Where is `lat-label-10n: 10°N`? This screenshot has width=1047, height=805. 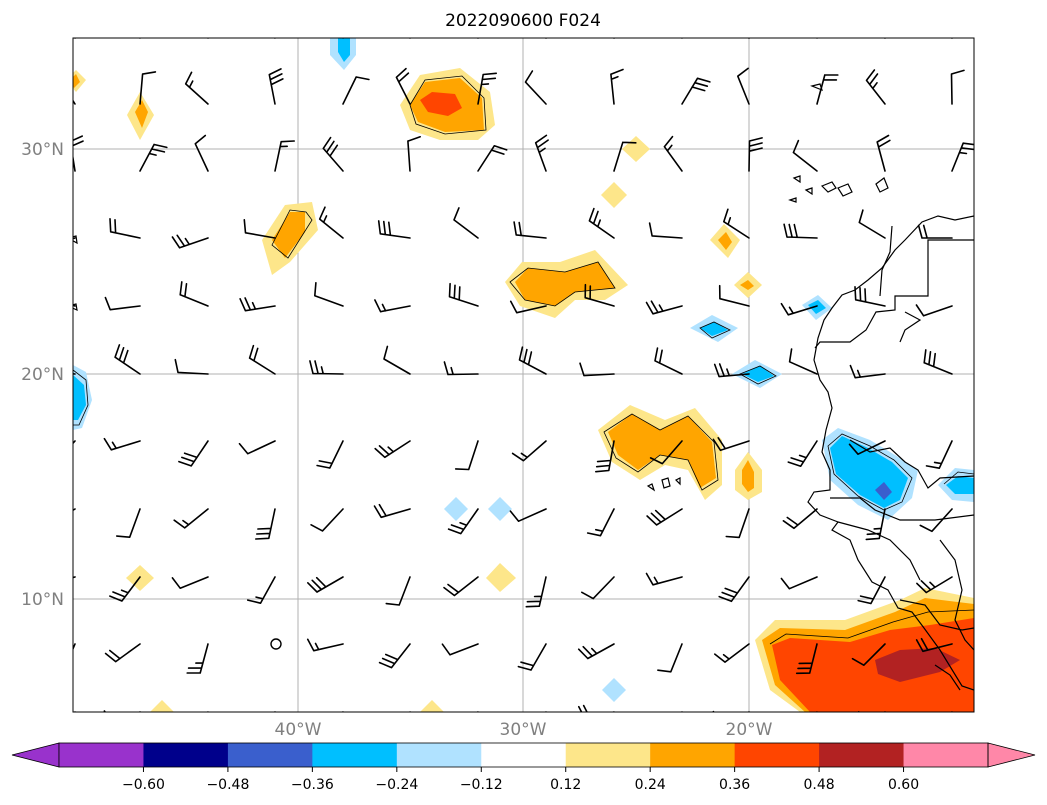 lat-label-10n: 10°N is located at coordinates (42, 600).